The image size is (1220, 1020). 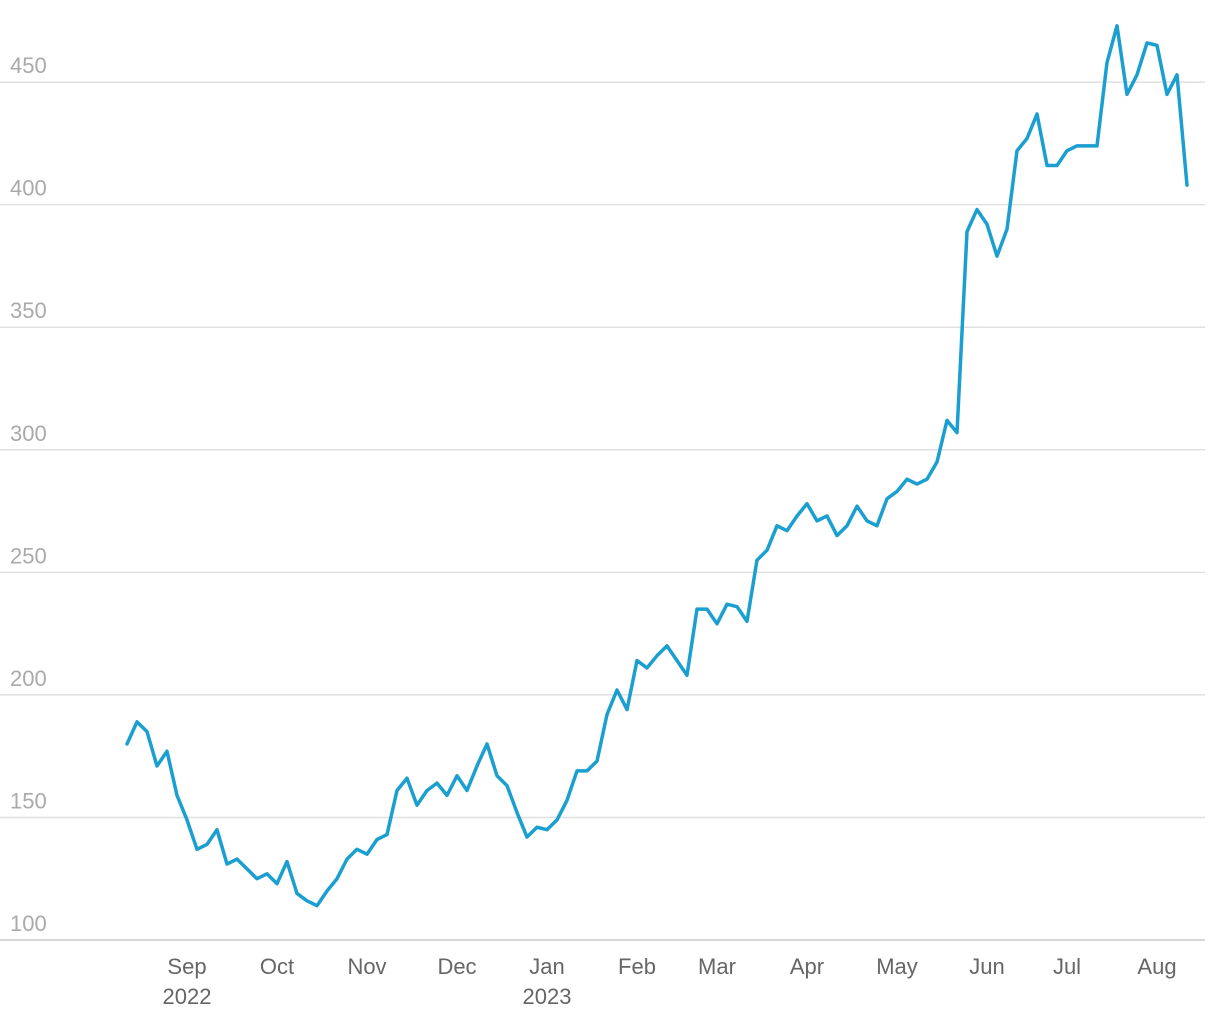 What do you see at coordinates (807, 966) in the screenshot?
I see `x-tick-label: Apr` at bounding box center [807, 966].